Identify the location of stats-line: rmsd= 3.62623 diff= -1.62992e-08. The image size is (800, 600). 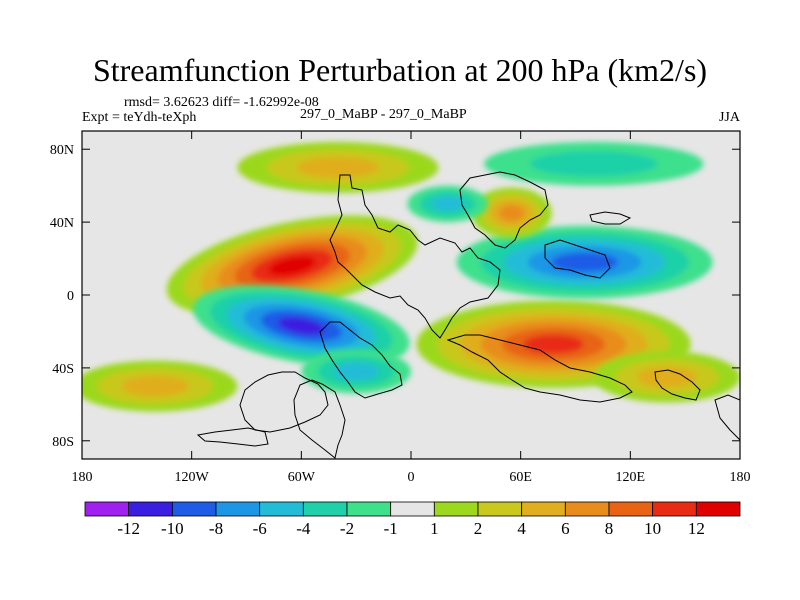
(221, 102).